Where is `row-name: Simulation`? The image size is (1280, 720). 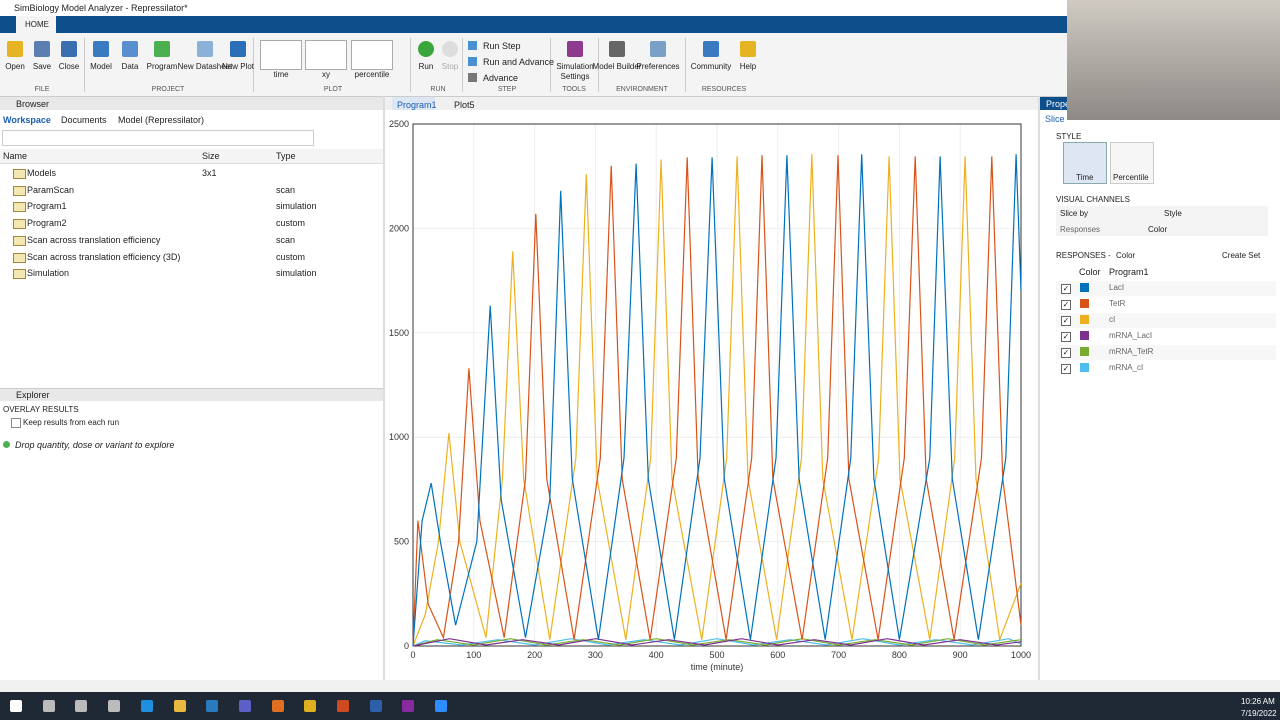
row-name: Simulation is located at coordinates (48, 273).